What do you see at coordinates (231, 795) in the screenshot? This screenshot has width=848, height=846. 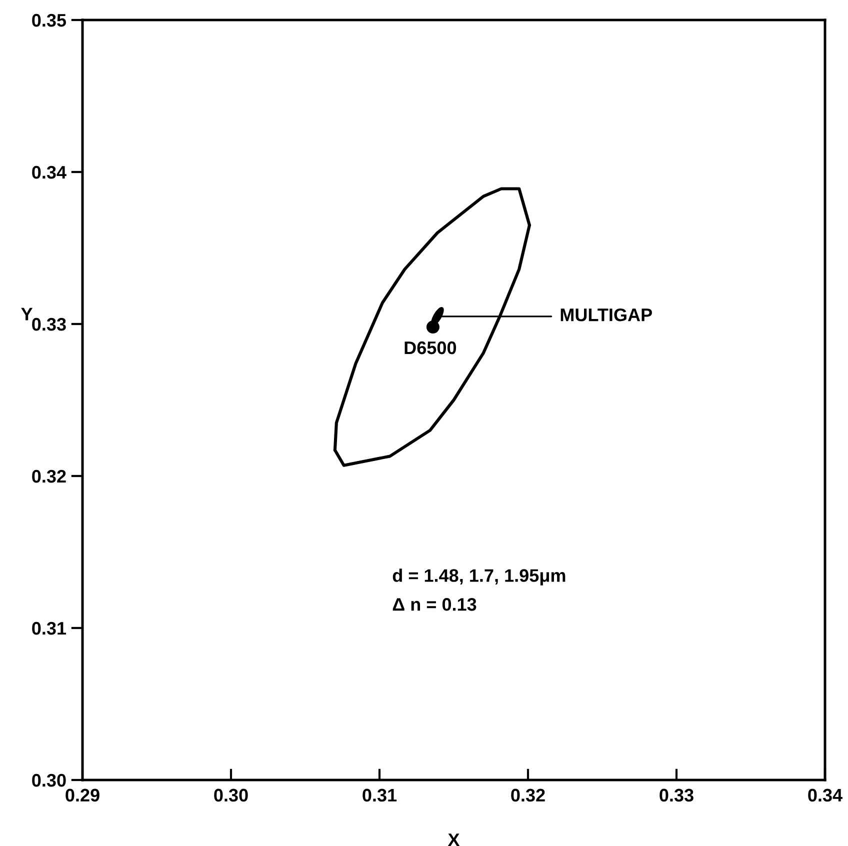 I see `x-tick-label: 0.30` at bounding box center [231, 795].